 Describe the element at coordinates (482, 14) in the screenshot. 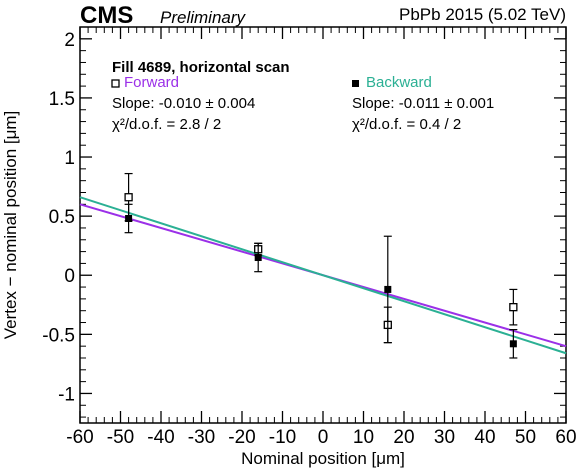

I see `dataset-label: PbPb 2015 (5.02 TeV)` at that location.